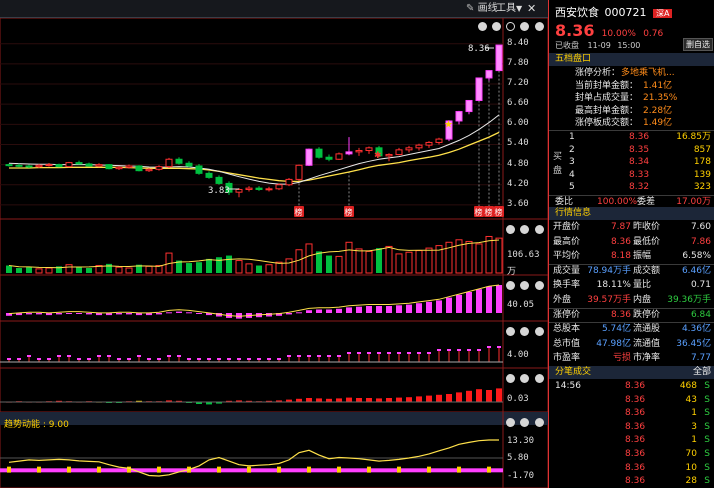 The height and width of the screenshot is (488, 714). Describe the element at coordinates (524, 285) in the screenshot. I see `panel3-close-icon` at that location.